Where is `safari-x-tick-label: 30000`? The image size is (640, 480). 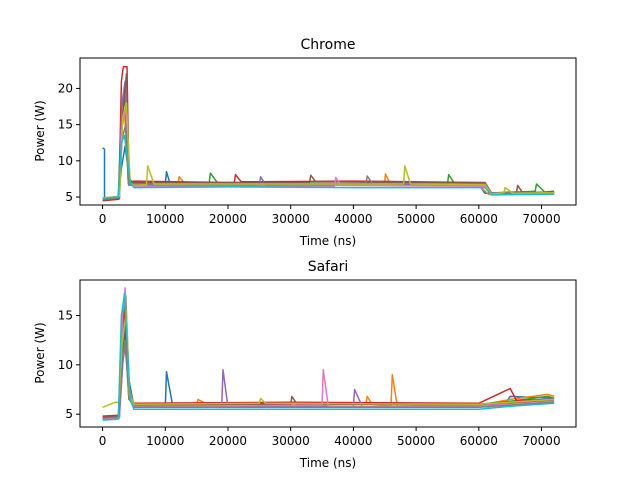 safari-x-tick-label: 30000 is located at coordinates (291, 441).